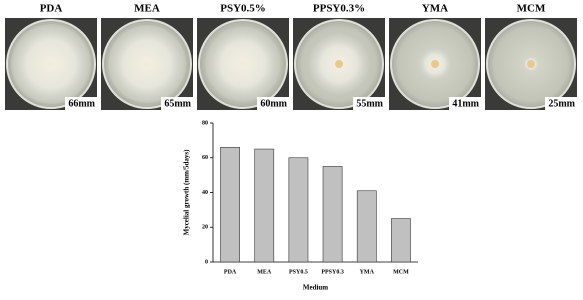 The image size is (583, 300). I want to click on panel-label: PDA, so click(51, 9).